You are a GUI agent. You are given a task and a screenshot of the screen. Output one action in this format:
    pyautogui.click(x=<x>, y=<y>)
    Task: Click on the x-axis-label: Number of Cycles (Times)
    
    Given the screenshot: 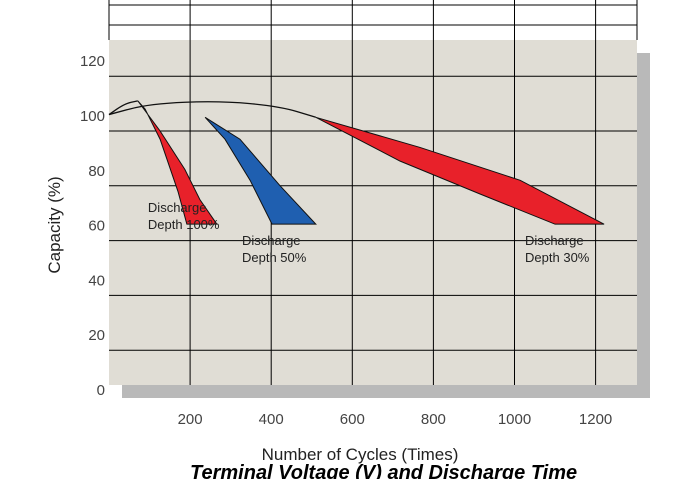 What is the action you would take?
    pyautogui.click(x=360, y=454)
    